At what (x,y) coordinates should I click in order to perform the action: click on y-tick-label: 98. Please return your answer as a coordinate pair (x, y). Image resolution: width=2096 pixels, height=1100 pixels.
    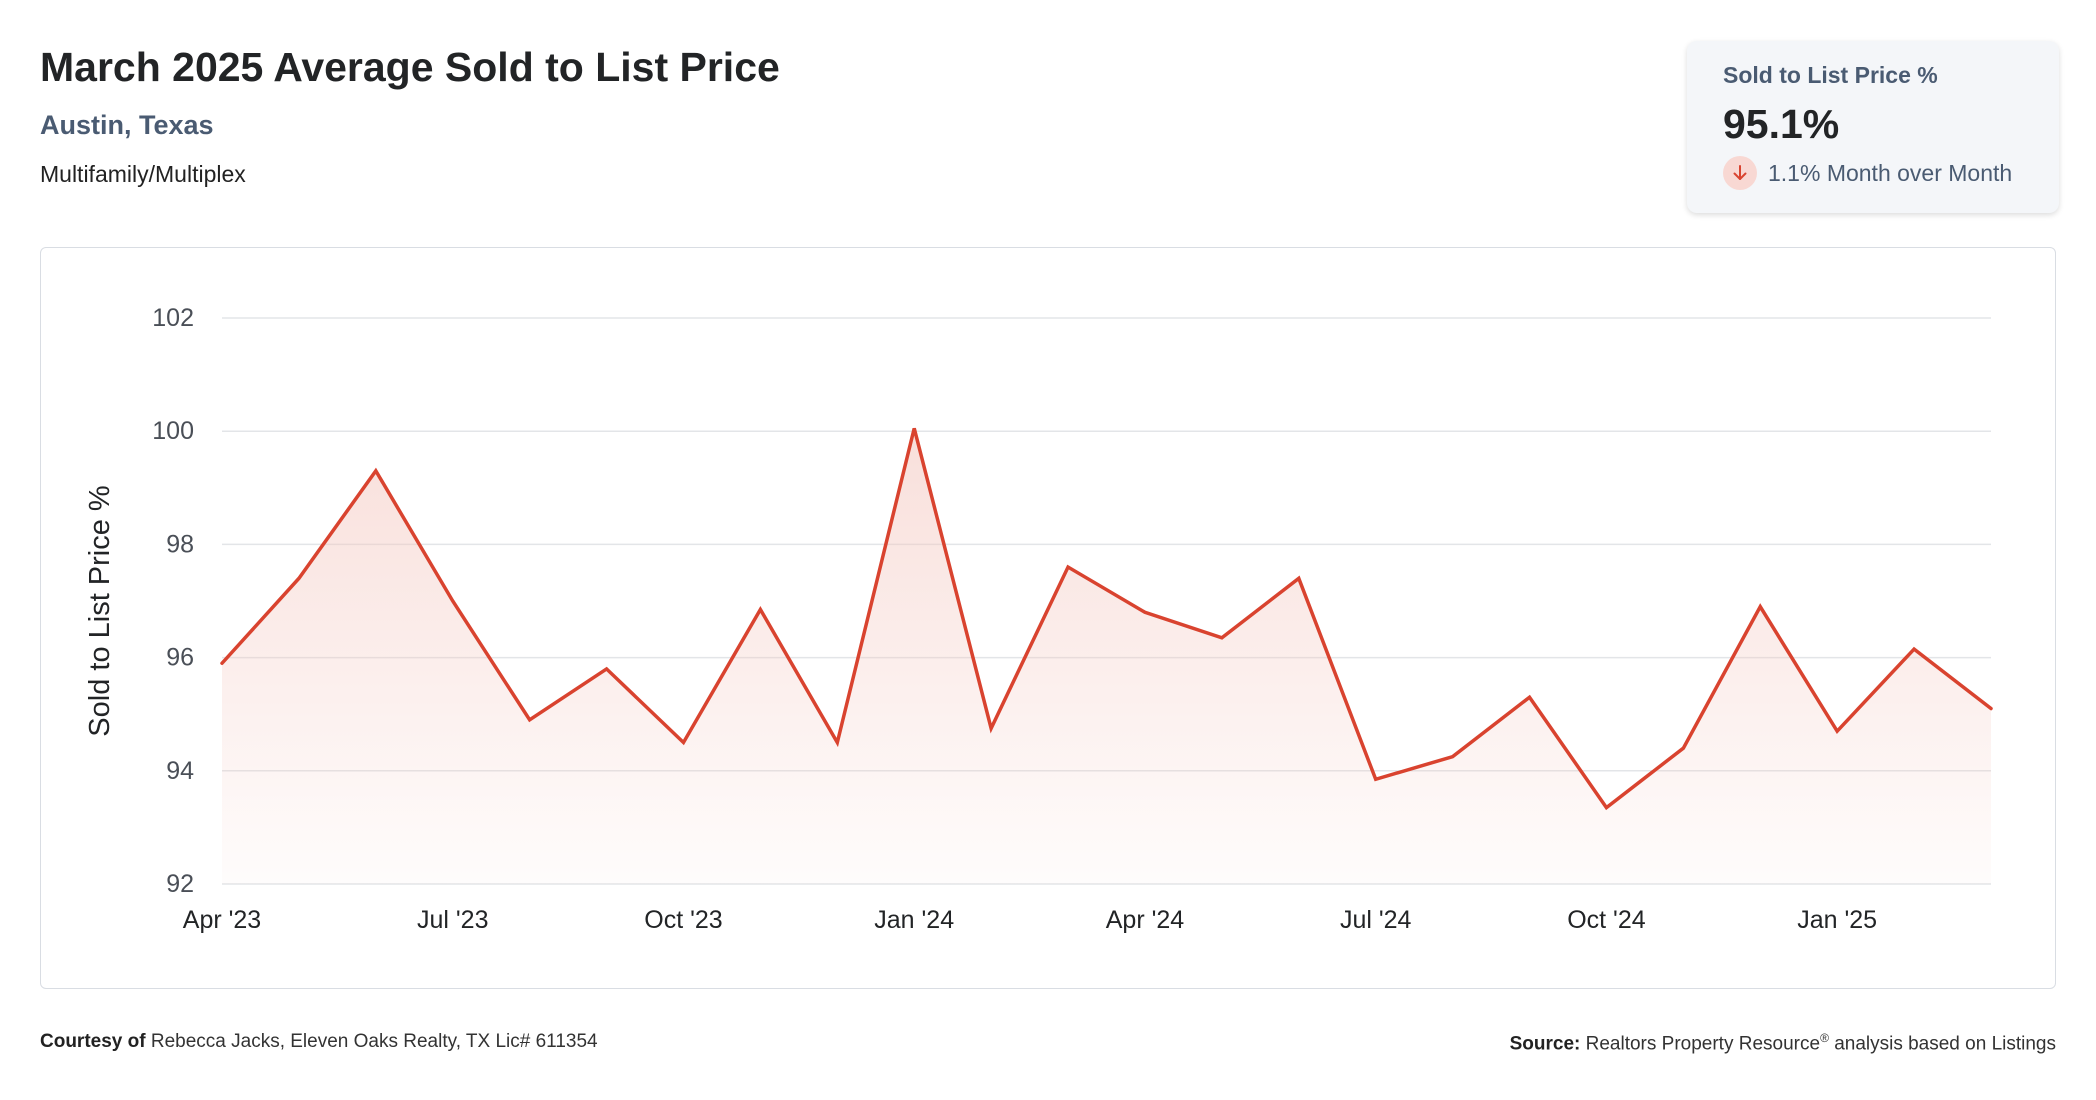
    Looking at the image, I should click on (180, 544).